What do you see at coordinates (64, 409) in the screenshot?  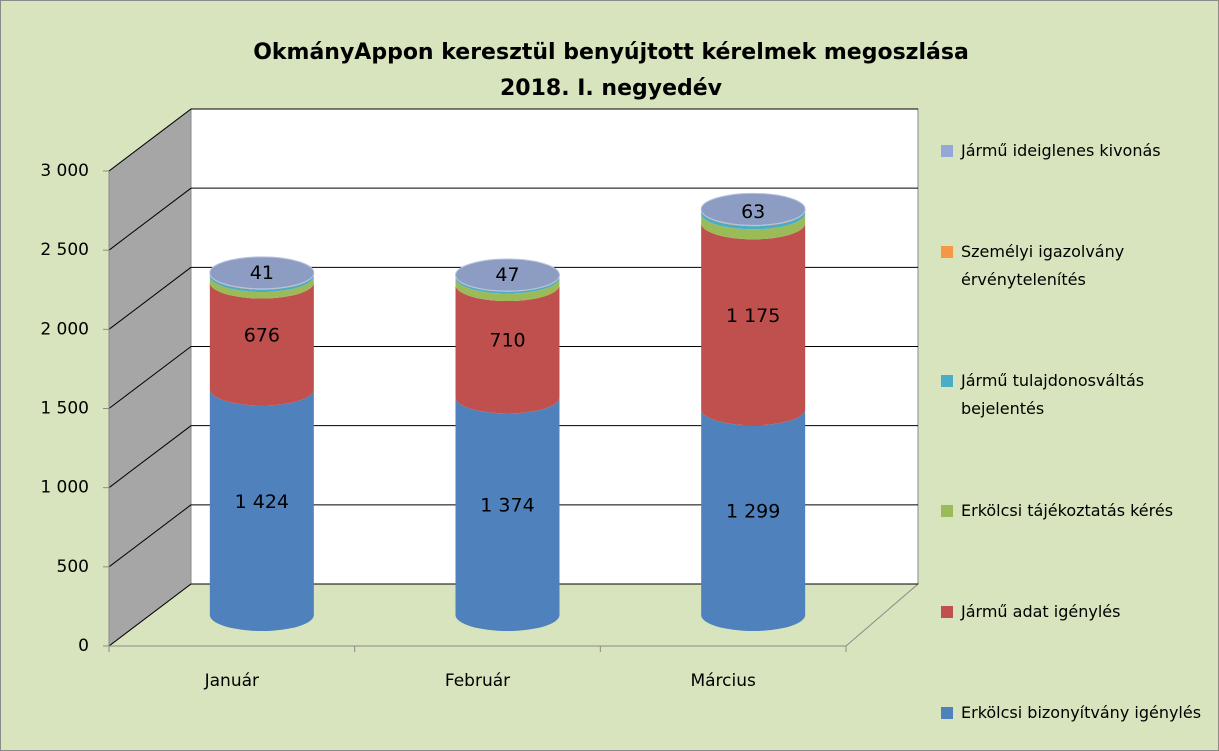 I see `y-tick-label: 1 500` at bounding box center [64, 409].